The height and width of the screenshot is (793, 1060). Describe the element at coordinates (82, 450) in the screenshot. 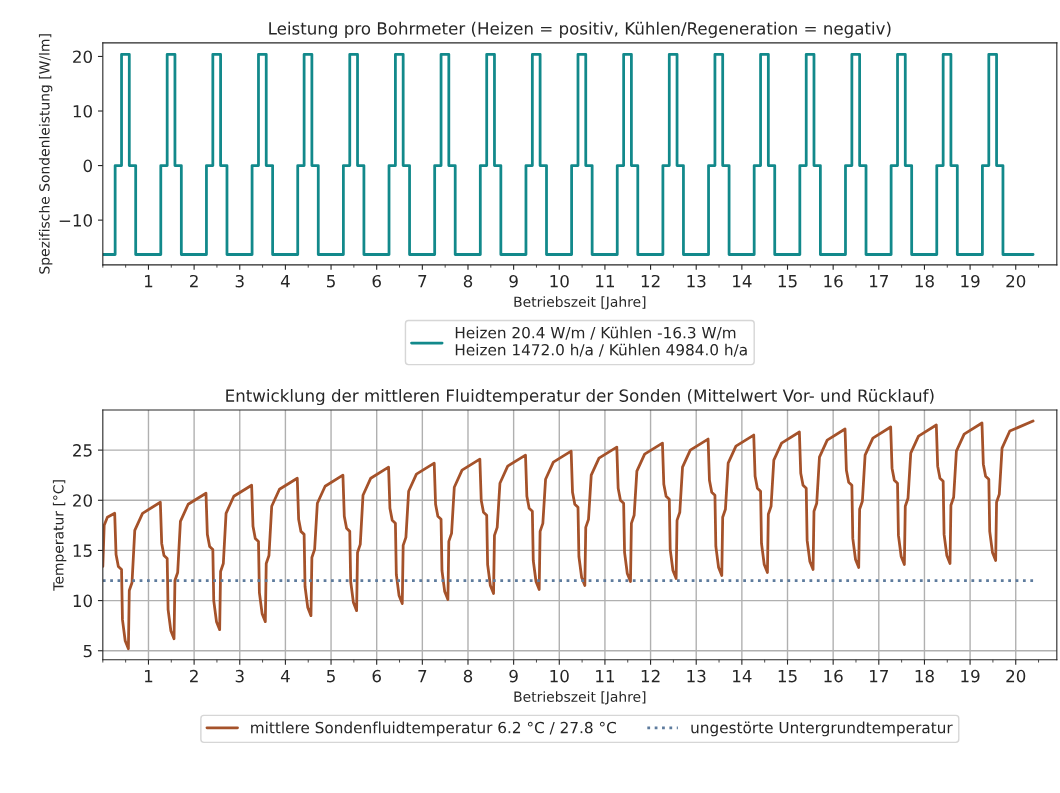

I see `y-tick-label: 25` at that location.